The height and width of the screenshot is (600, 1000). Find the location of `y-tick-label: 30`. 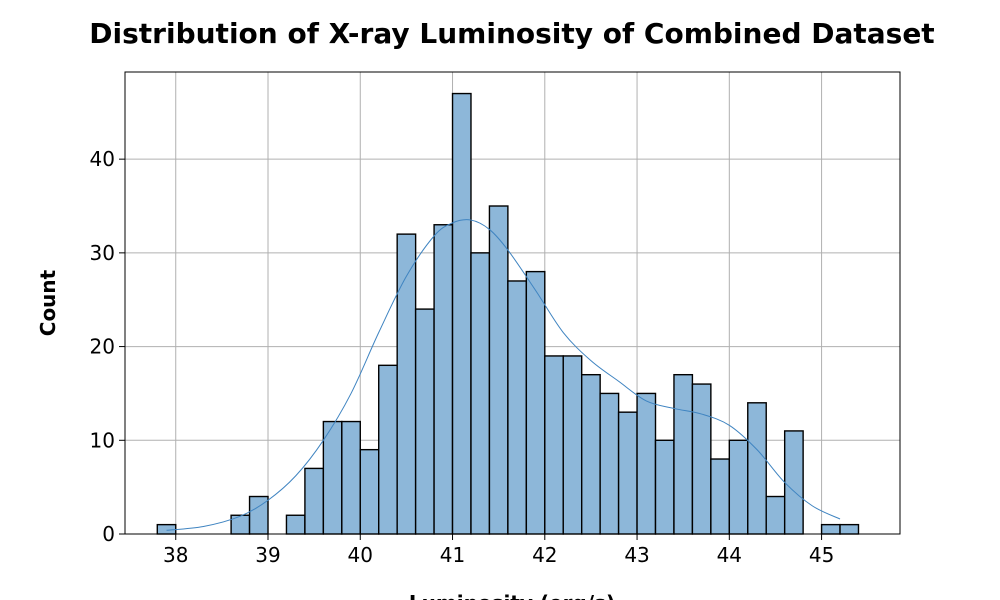

y-tick-label: 30 is located at coordinates (102, 253).